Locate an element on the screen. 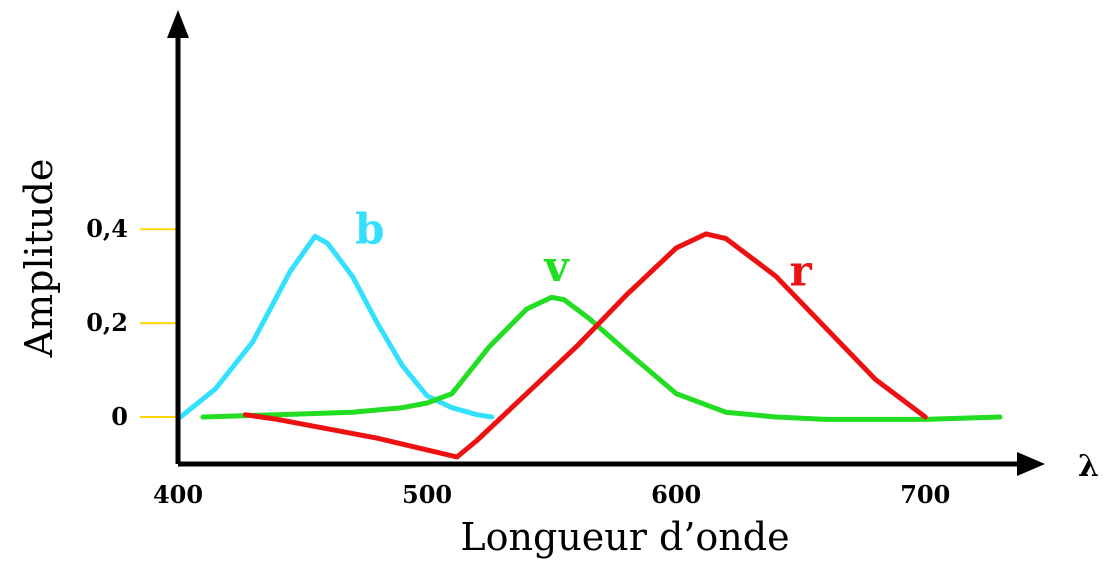 Image resolution: width=1113 pixels, height=564 pixels. series-label-b: b is located at coordinates (369, 228).